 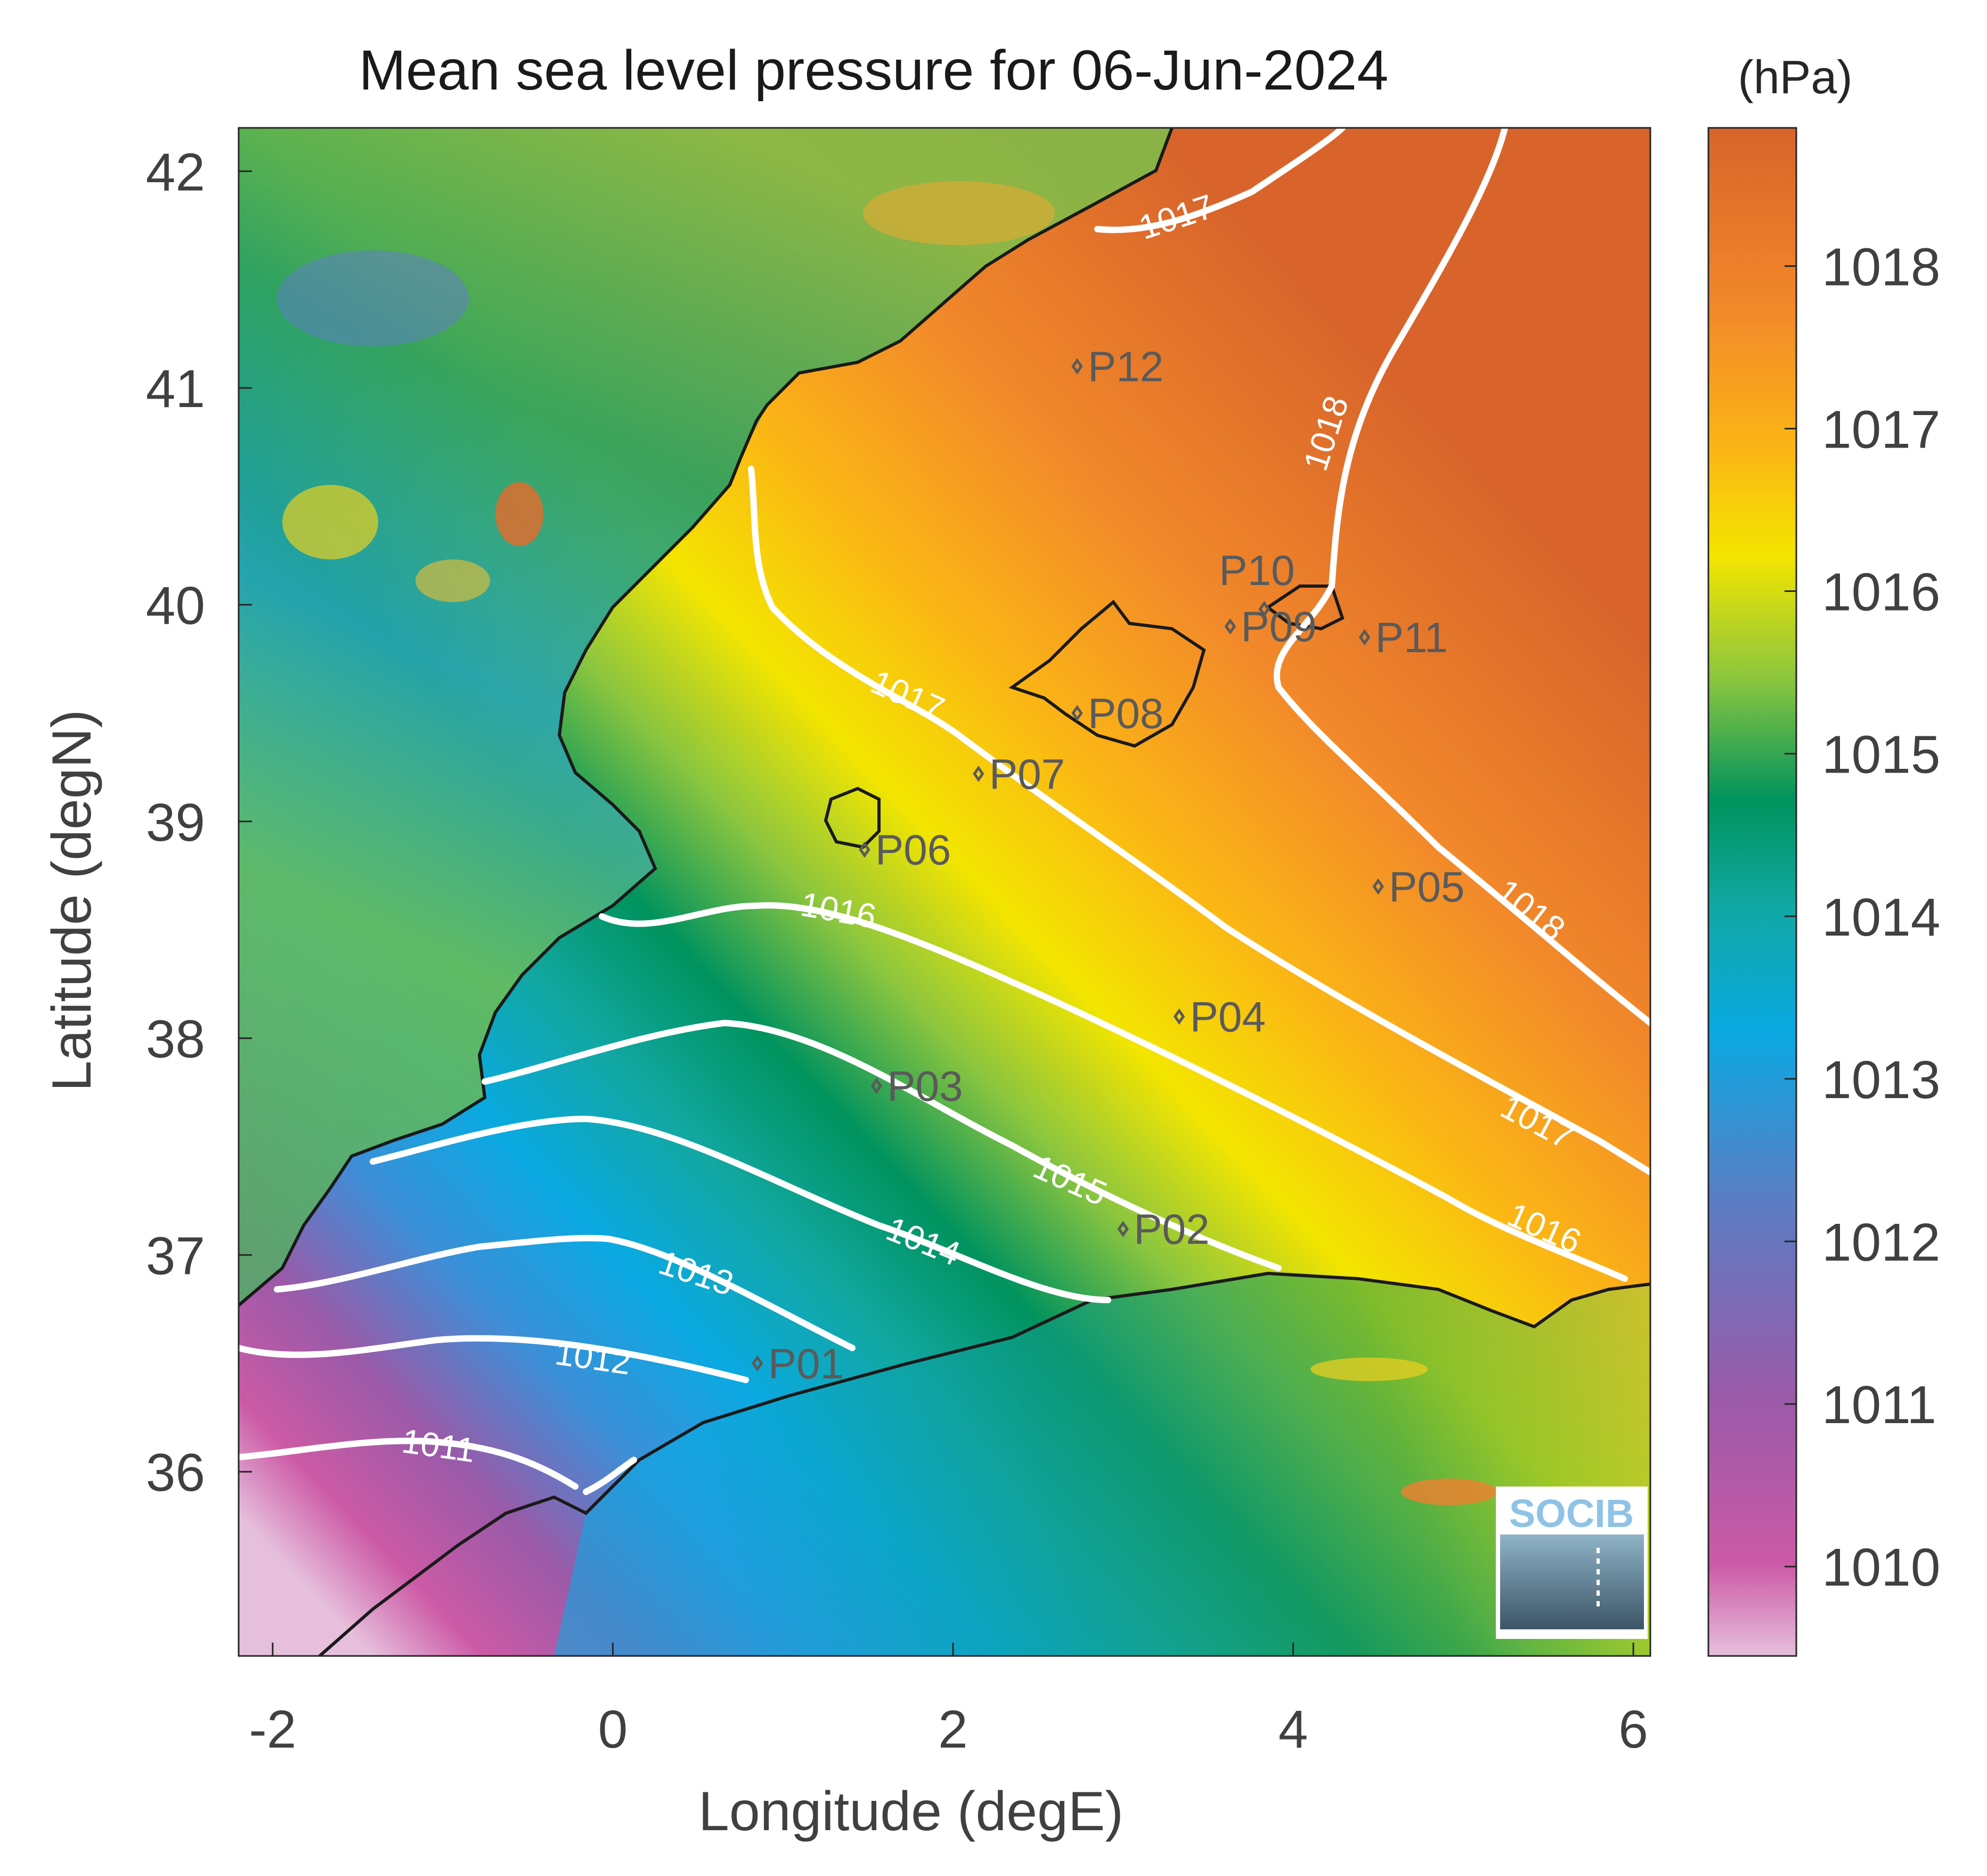 What do you see at coordinates (272, 1729) in the screenshot?
I see `x-tick-label: -2` at bounding box center [272, 1729].